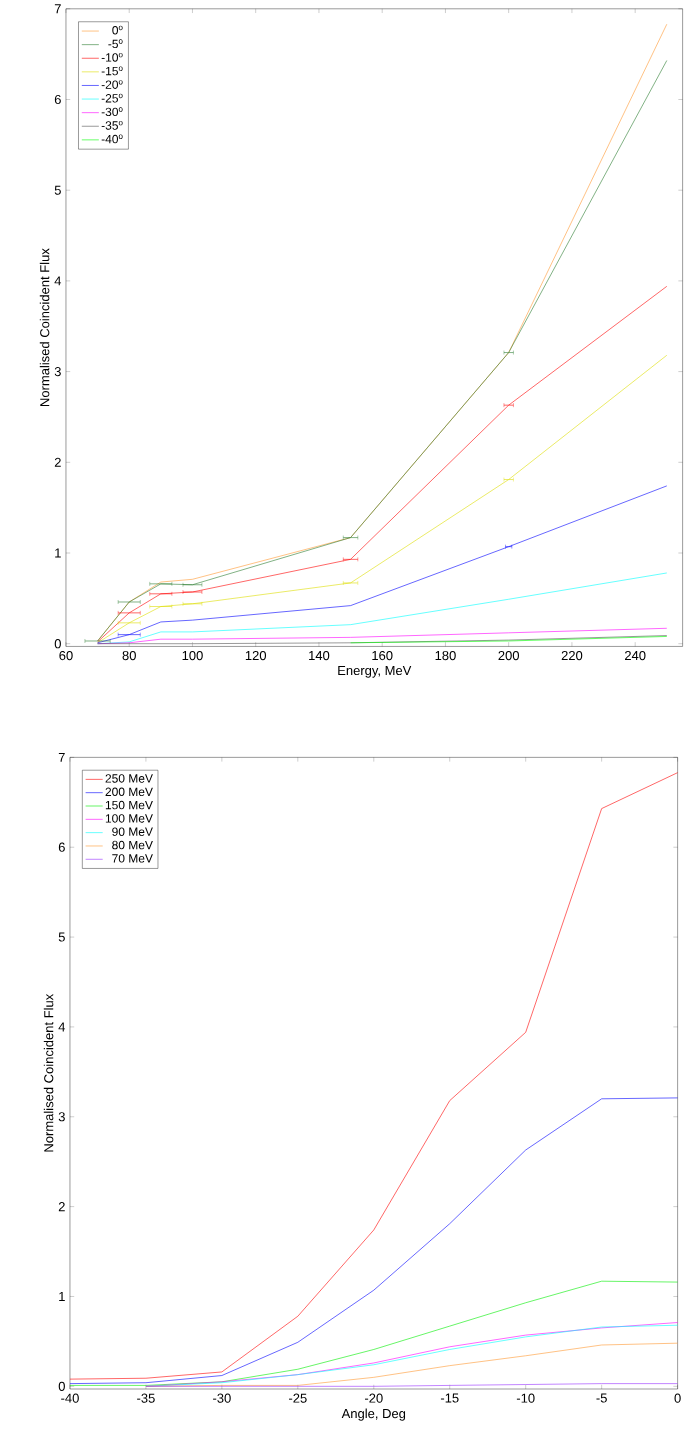 Image resolution: width=686 pixels, height=1439 pixels. What do you see at coordinates (382, 655) in the screenshot?
I see `x-tick-label: 160` at bounding box center [382, 655].